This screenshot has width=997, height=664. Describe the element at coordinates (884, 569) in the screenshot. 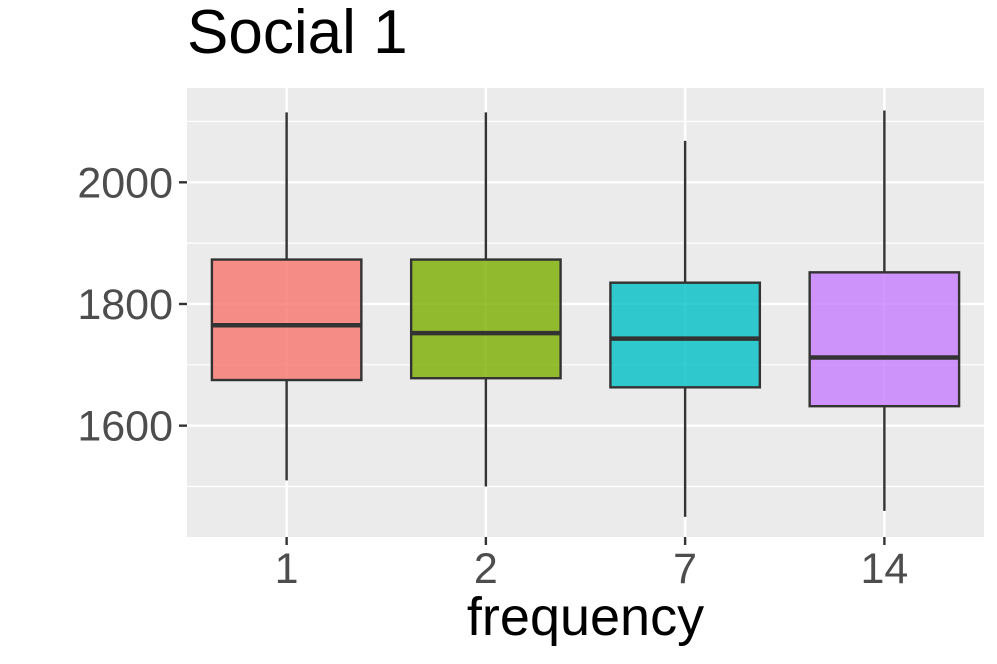

I see `x-tick-label: 14` at that location.